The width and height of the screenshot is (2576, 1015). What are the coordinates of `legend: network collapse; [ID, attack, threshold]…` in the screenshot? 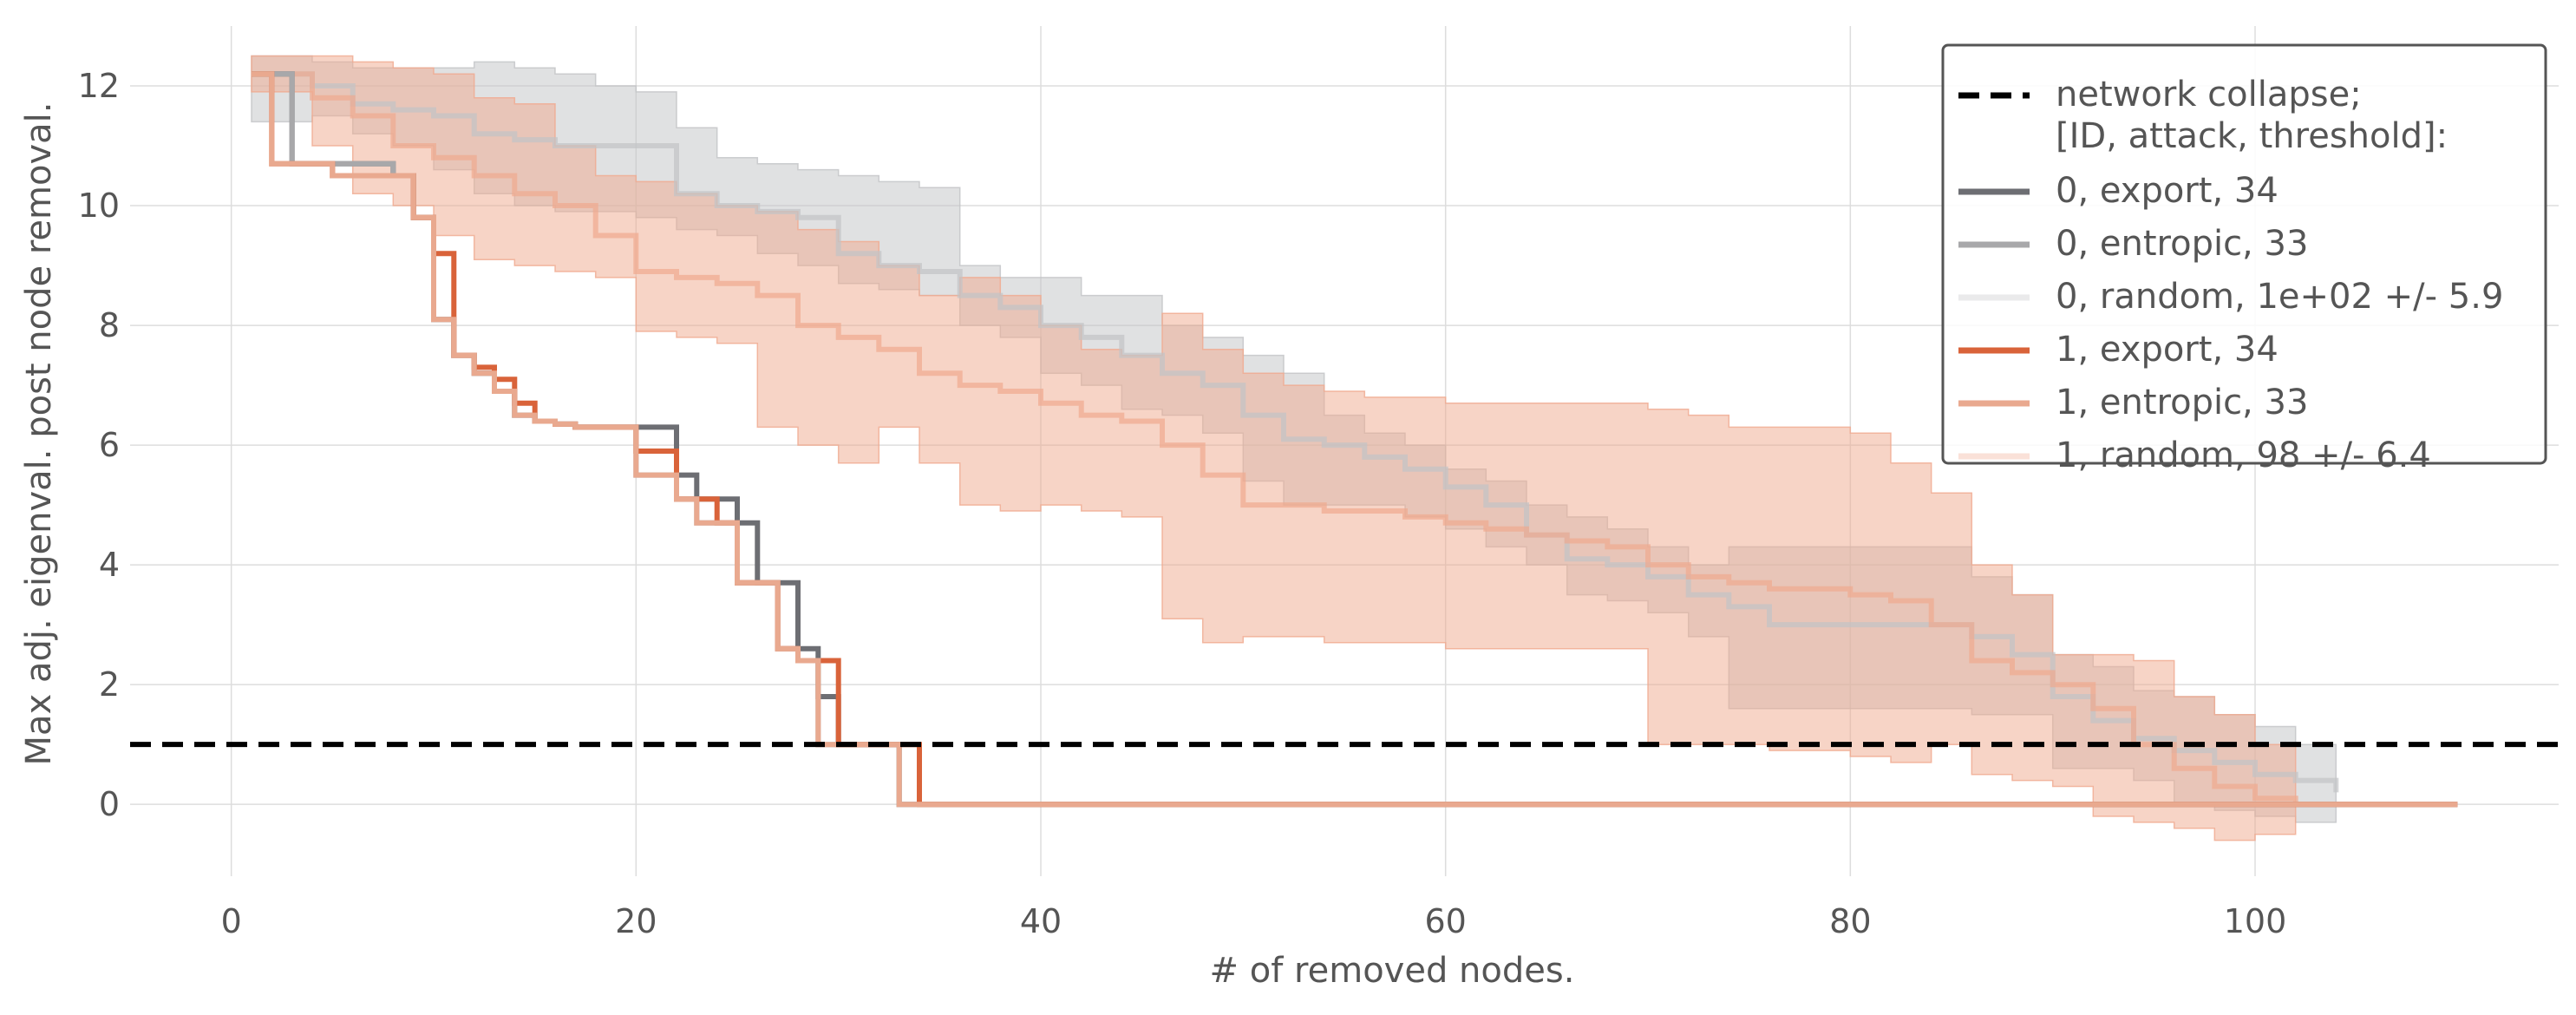 It's located at (2244, 259).